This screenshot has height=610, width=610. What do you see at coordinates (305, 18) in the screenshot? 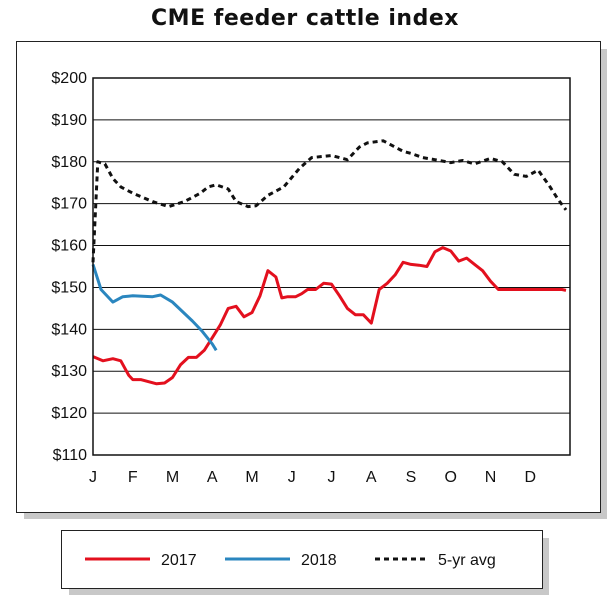
I see `chart-title: CME feeder cattle index` at bounding box center [305, 18].